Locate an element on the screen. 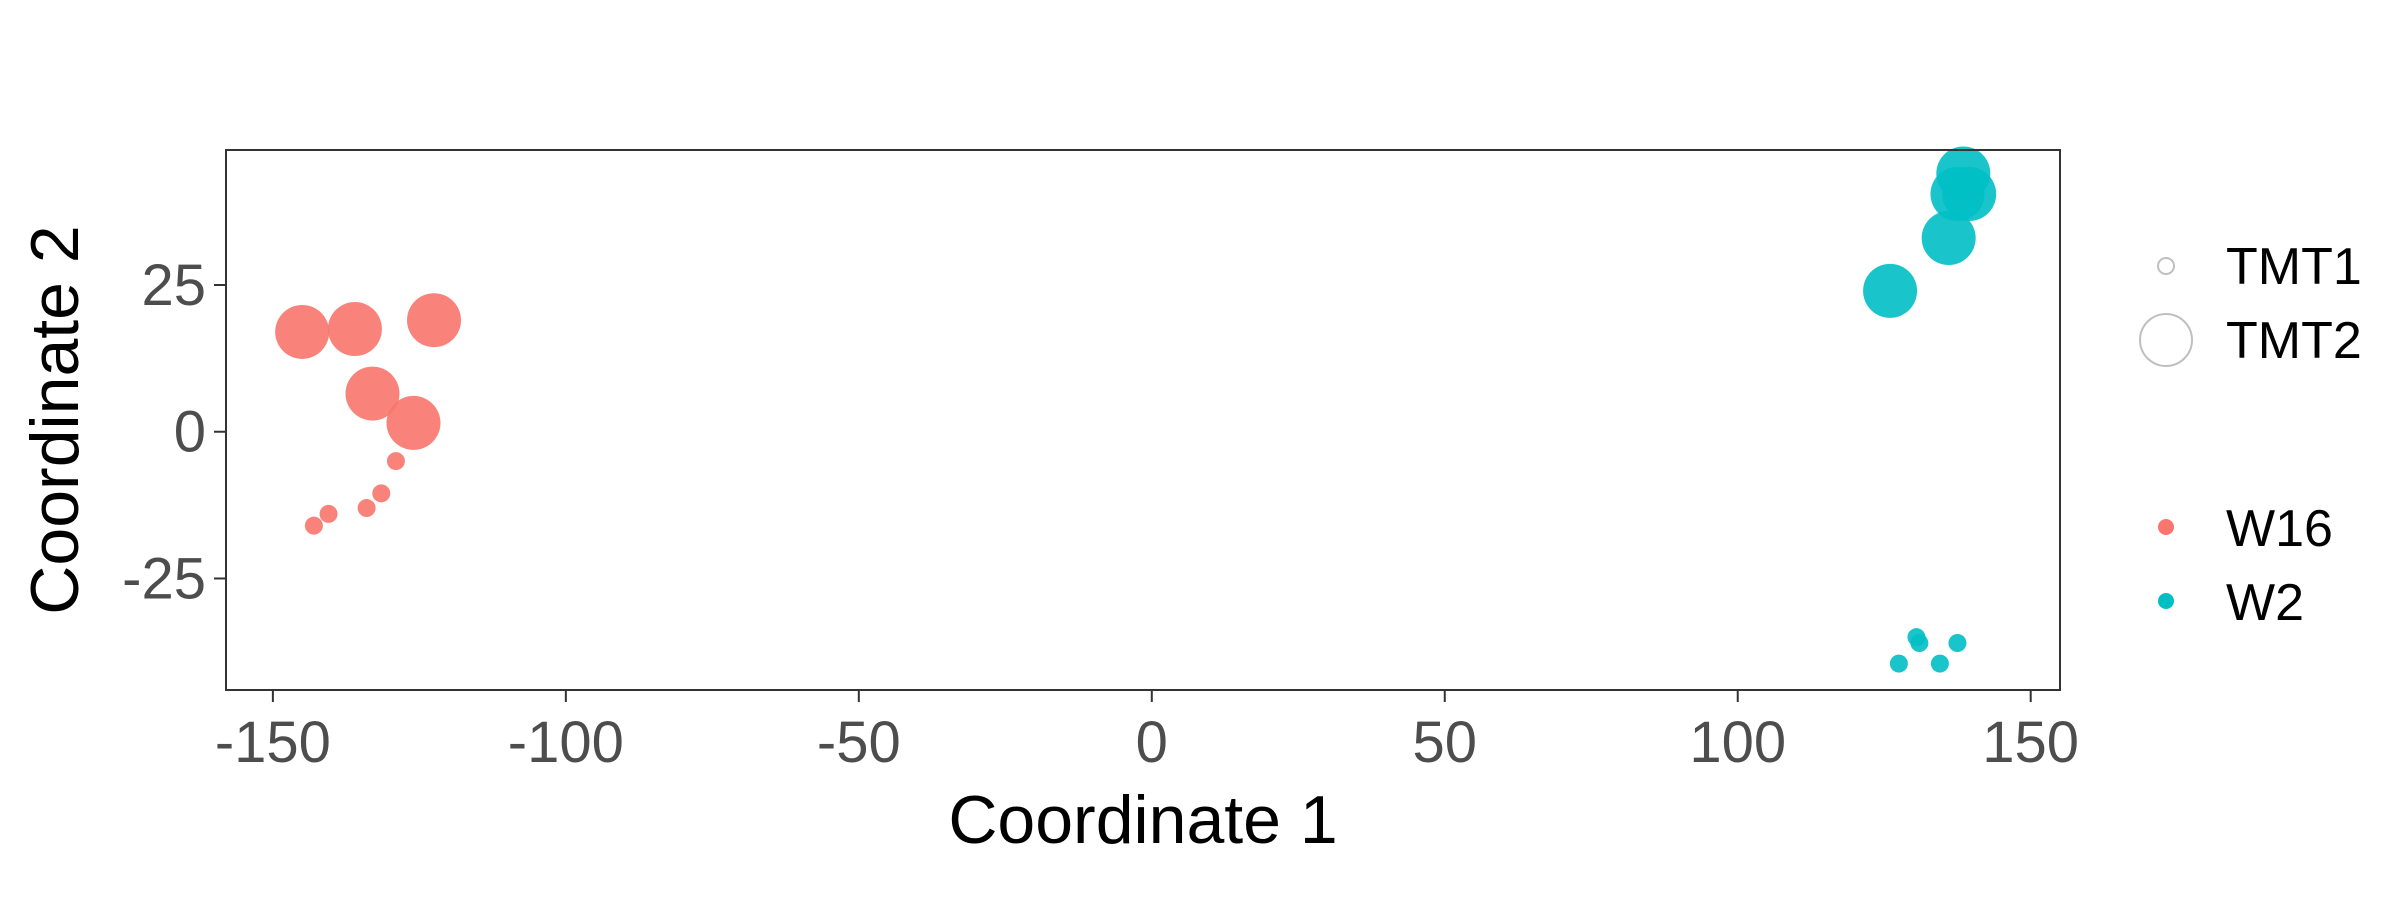 Image resolution: width=2400 pixels, height=900 pixels. x-axis-ticks: -150 -100 -50 0 50 100 150 is located at coordinates (1147, 732).